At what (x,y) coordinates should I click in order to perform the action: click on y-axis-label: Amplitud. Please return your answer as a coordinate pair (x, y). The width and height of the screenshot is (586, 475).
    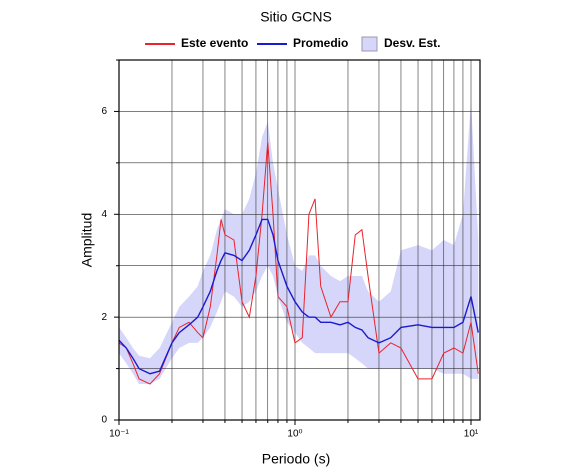
    Looking at the image, I should click on (87, 240).